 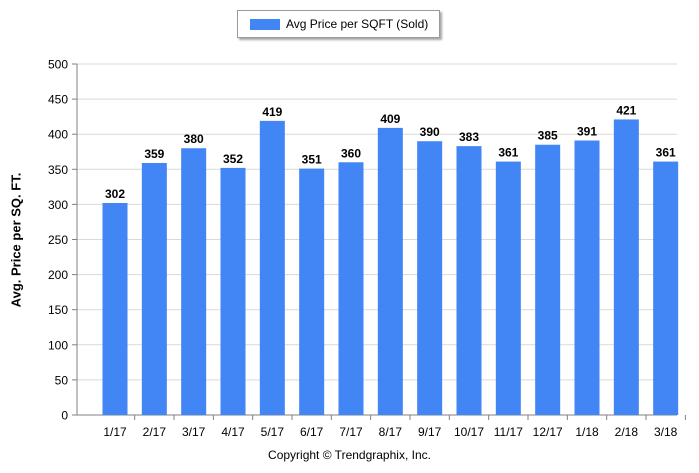 I want to click on y-tick-label: 0, so click(x=64, y=416).